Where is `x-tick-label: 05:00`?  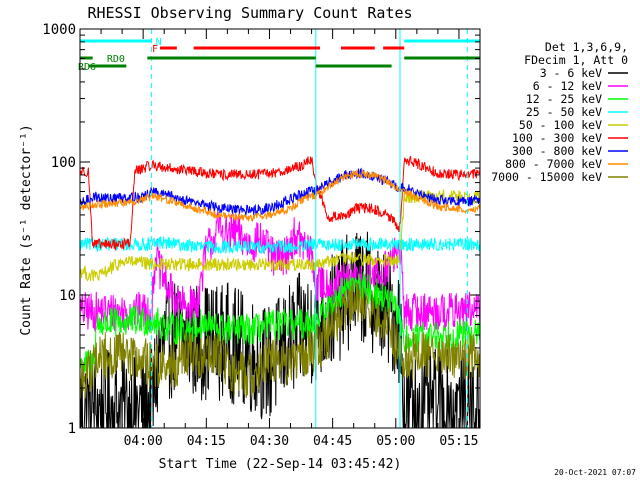 x-tick-label: 05:00 is located at coordinates (395, 441).